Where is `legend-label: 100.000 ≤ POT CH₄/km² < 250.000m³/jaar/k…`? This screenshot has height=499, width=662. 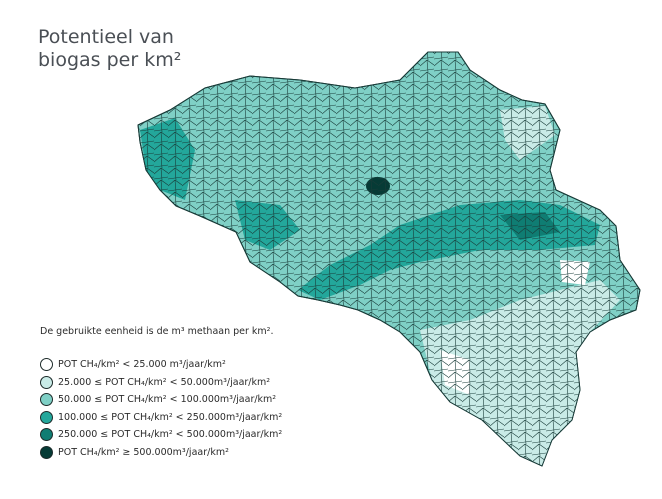 legend-label: 100.000 ≤ POT CH₄/km² < 250.000m³/jaar/k… is located at coordinates (170, 417).